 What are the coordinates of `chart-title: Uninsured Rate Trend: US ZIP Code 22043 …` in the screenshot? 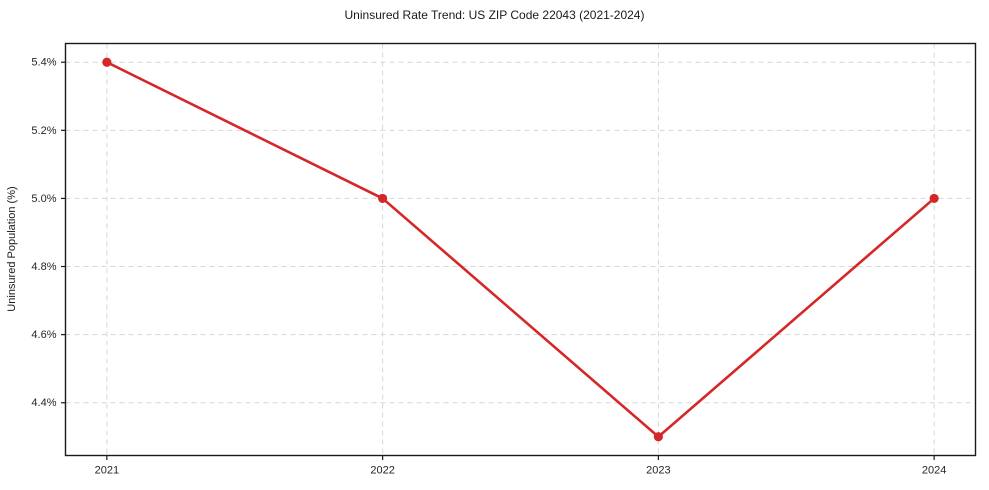 It's located at (494, 15).